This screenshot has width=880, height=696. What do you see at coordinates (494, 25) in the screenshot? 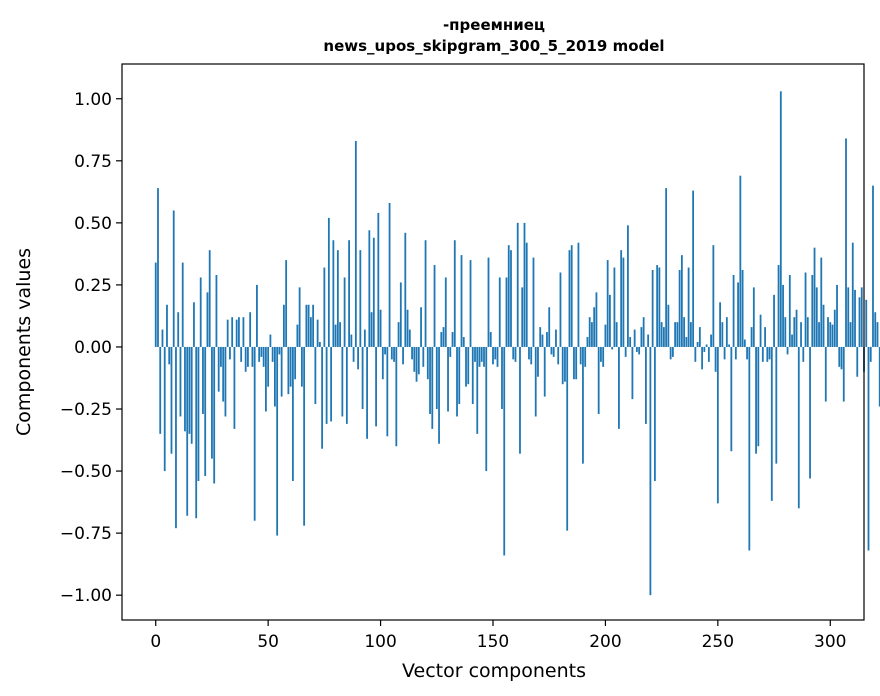
I see `chart-title-line-1: -преемниец` at bounding box center [494, 25].